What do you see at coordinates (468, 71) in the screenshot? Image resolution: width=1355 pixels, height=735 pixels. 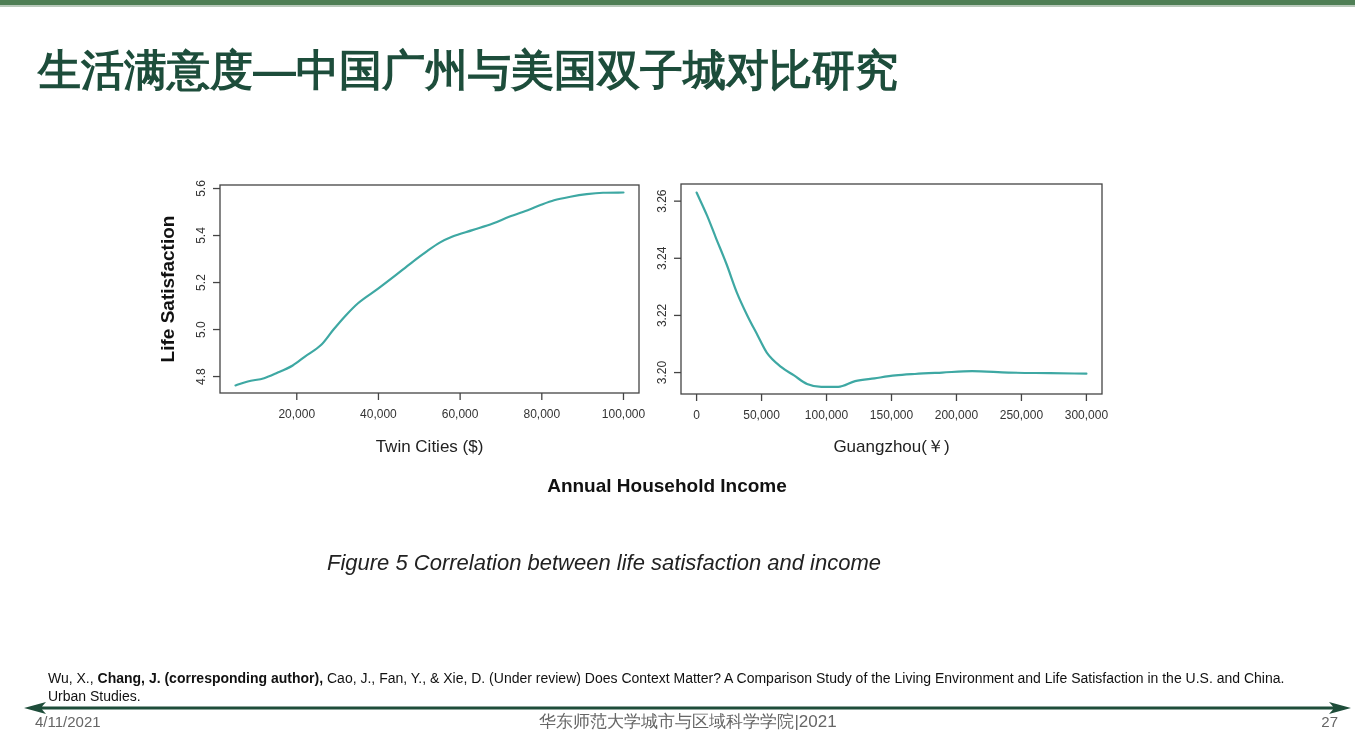 I see `chart-title: 生活满意度—中国广州与美国双子城对比研究` at bounding box center [468, 71].